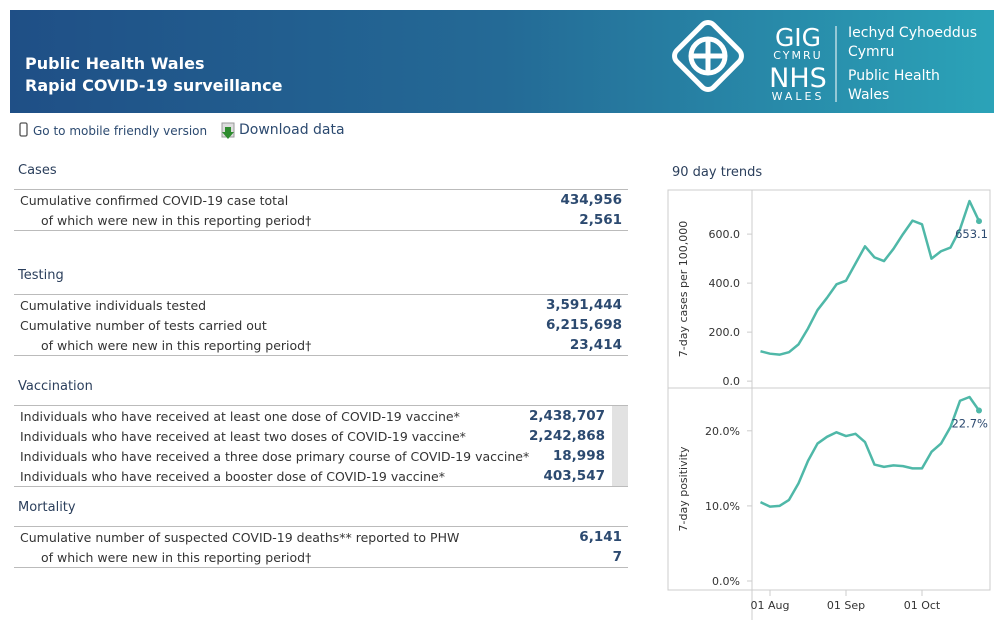 The width and height of the screenshot is (998, 627). What do you see at coordinates (154, 85) in the screenshot?
I see `header-subtitle: Rapid COVID-19 surveillance` at bounding box center [154, 85].